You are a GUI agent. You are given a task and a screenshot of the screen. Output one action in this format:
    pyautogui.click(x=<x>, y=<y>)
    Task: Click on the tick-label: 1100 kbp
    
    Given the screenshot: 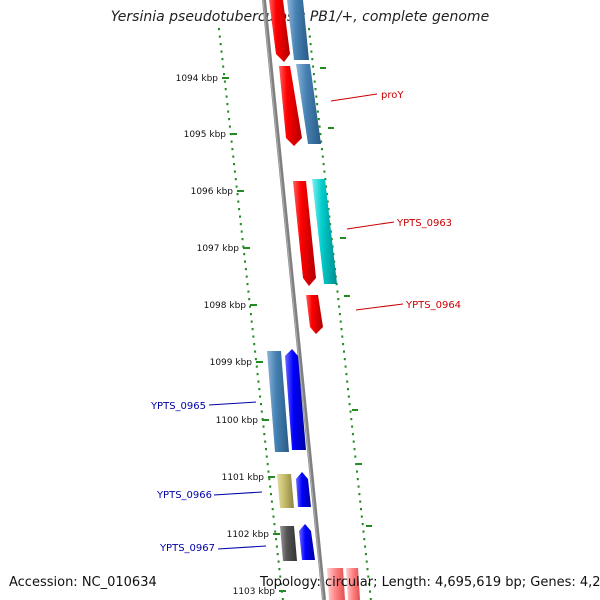 What is the action you would take?
    pyautogui.click(x=237, y=421)
    